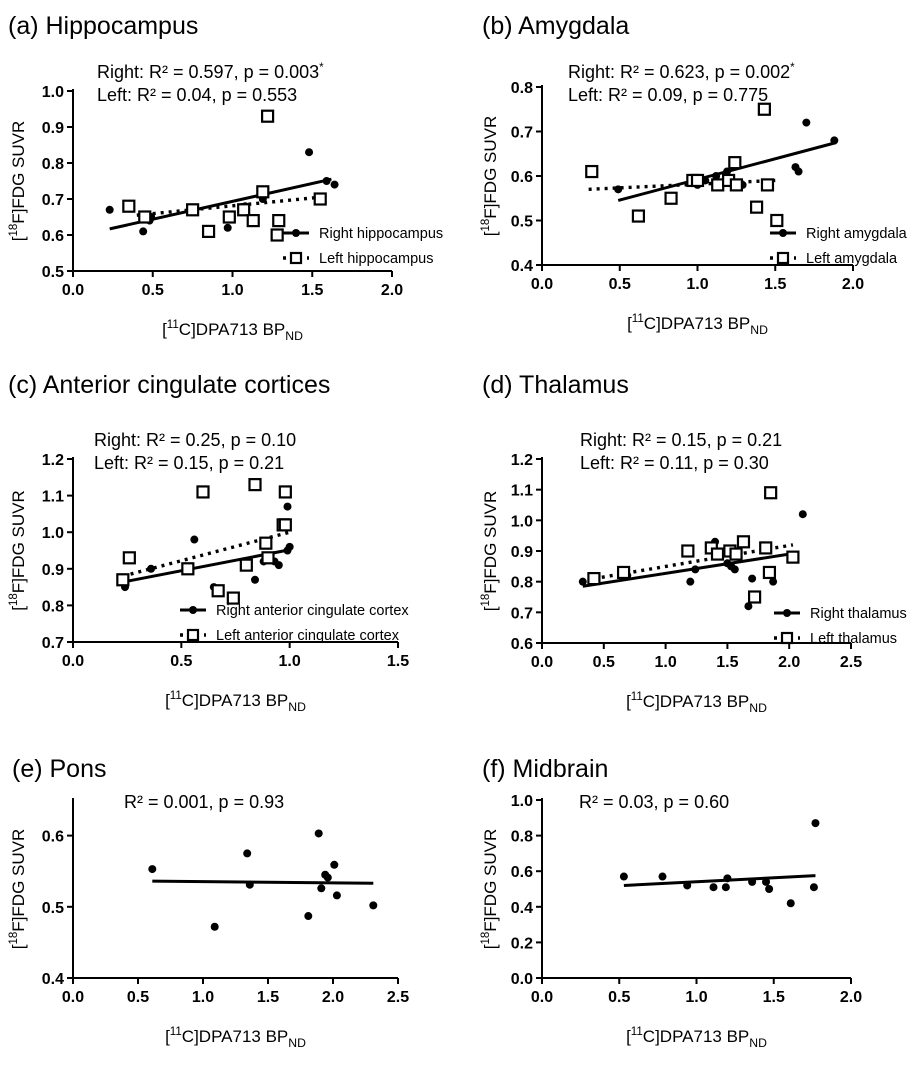 This screenshot has width=919, height=1068. What do you see at coordinates (681, 71) in the screenshot?
I see `stat-annotation: Right: R² = 0.623, p = 0.002*​` at bounding box center [681, 71].